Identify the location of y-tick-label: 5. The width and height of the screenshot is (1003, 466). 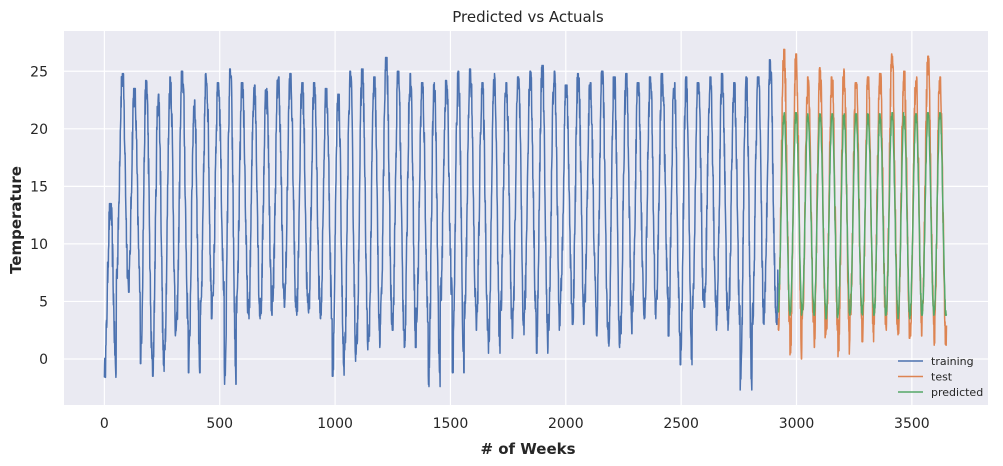
(43, 302).